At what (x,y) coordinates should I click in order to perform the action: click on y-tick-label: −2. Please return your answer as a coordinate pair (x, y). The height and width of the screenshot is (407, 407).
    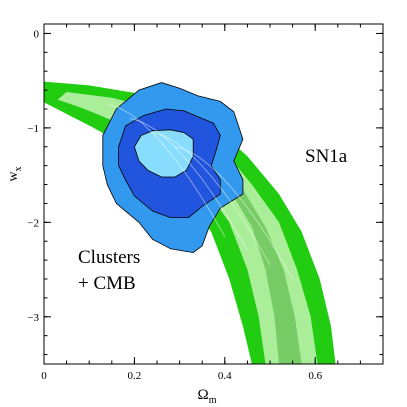
    Looking at the image, I should click on (33, 223).